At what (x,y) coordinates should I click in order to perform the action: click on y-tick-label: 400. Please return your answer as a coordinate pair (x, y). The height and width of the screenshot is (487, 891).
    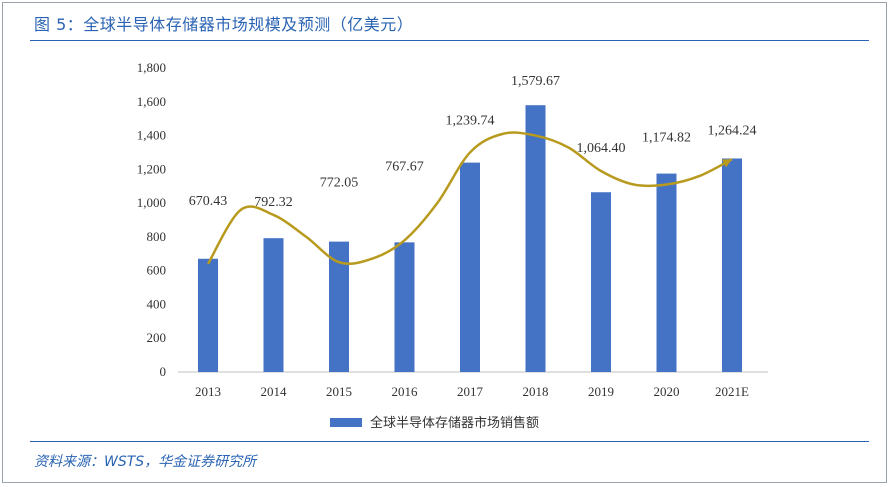
    Looking at the image, I should click on (157, 303).